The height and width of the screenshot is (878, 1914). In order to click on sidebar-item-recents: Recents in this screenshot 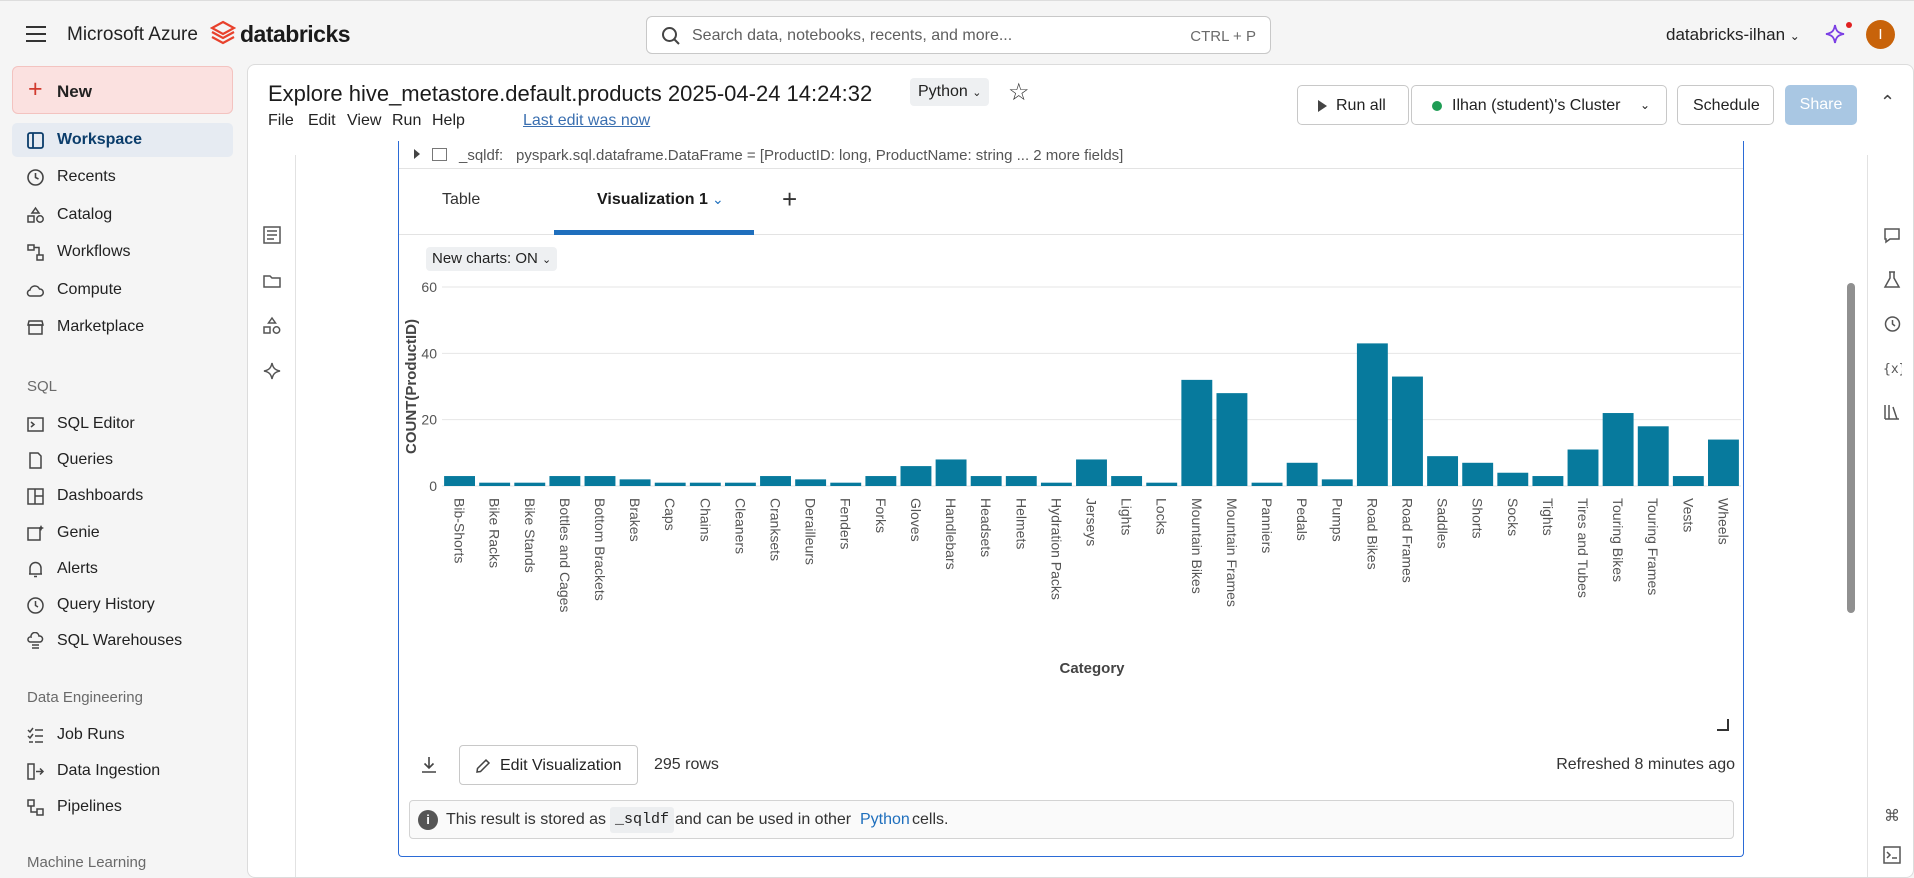, I will do `click(122, 177)`.